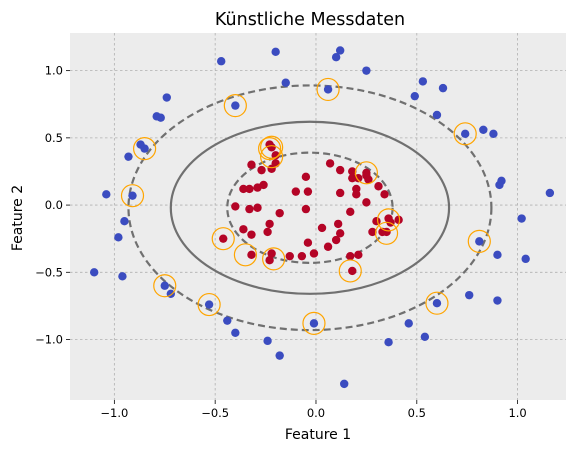 The width and height of the screenshot is (575, 452). I want to click on x-axis-label: Feature 1, so click(318, 435).